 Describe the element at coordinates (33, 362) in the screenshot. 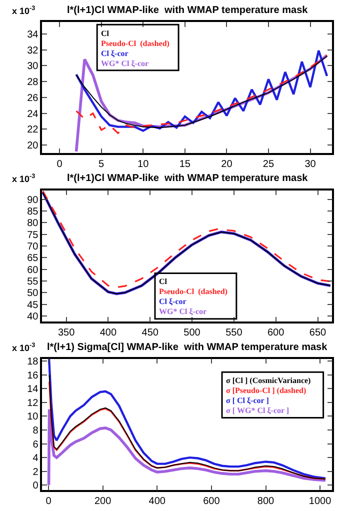

I see `y-tick-label: 18` at that location.